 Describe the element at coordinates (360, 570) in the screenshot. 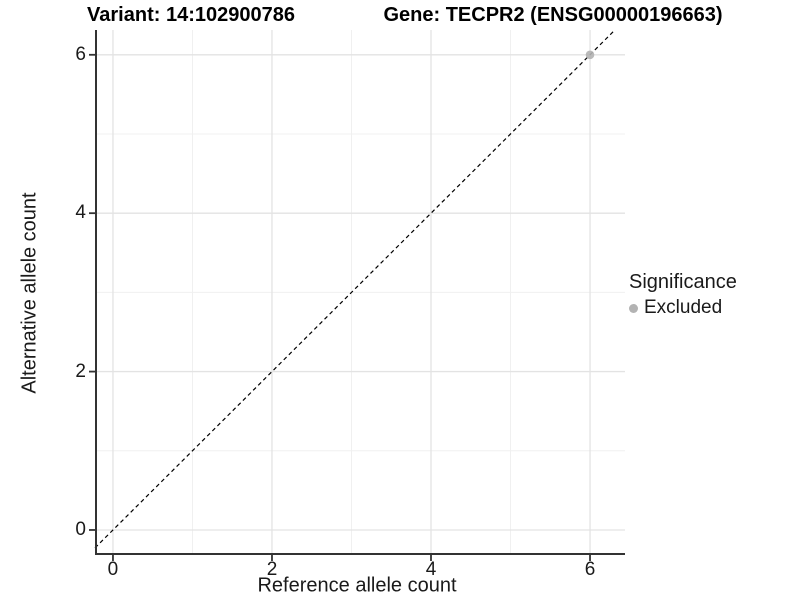

I see `x-axis-tick-labels: 0 2 4 6` at that location.